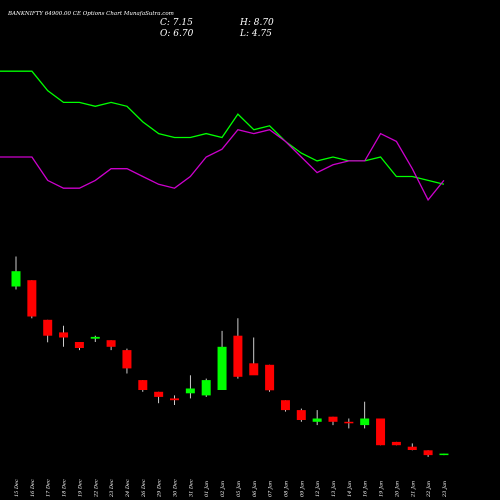 This screenshot has width=500, height=500. I want to click on x-tick-label: 18 Dec, so click(65, 488).